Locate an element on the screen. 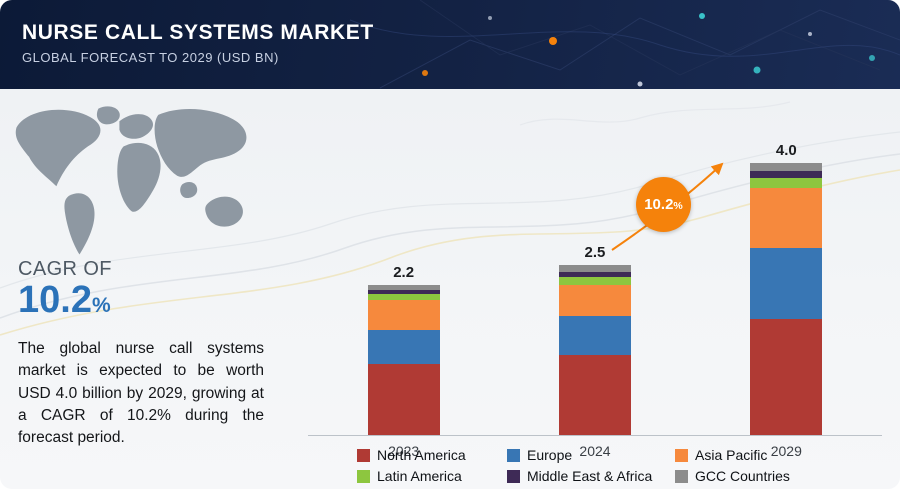 Image resolution: width=900 pixels, height=489 pixels. world-map-icon is located at coordinates (131, 180).